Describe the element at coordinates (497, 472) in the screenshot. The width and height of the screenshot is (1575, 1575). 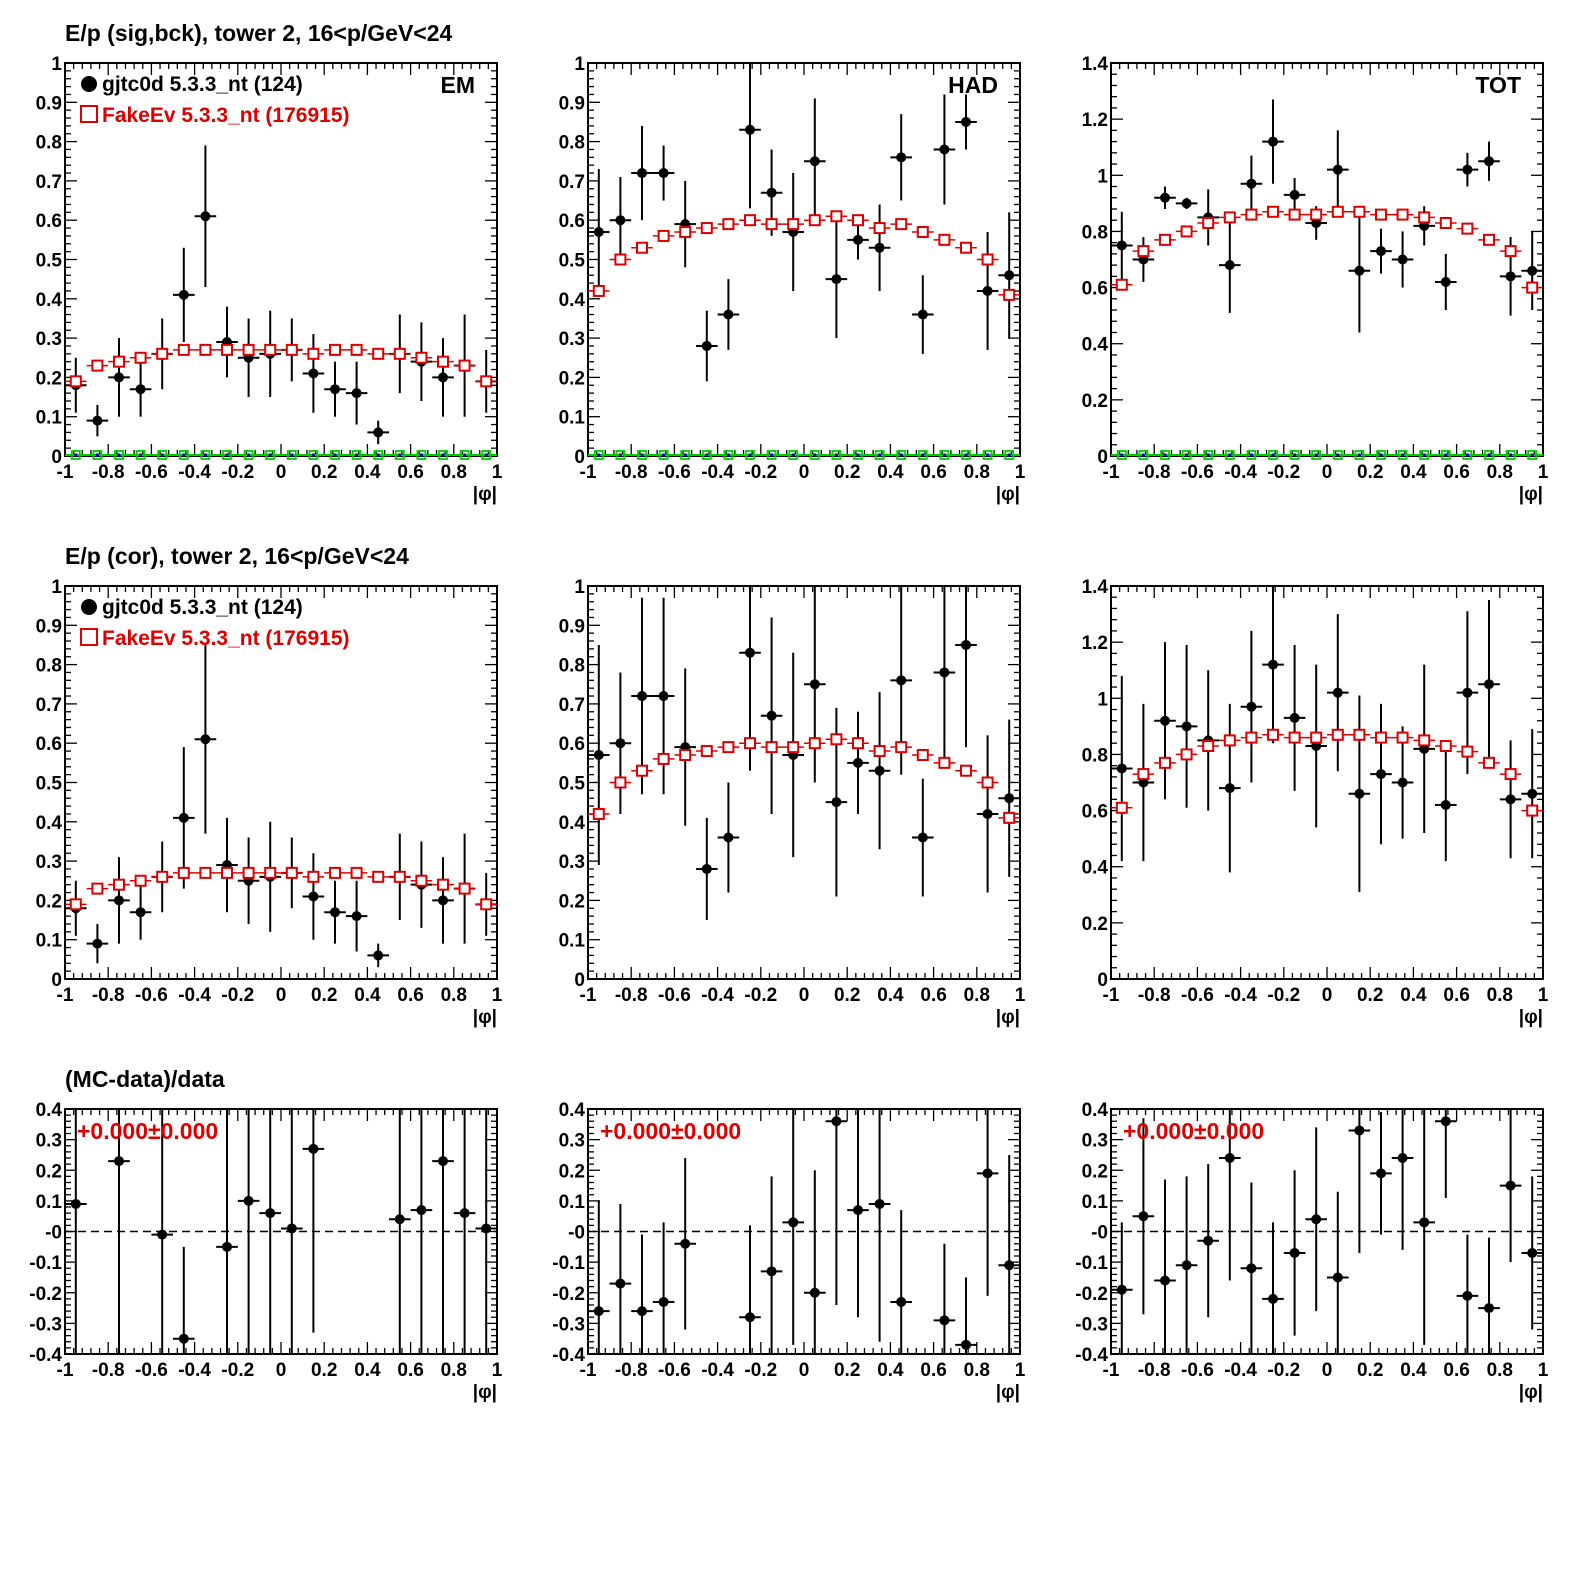
I see `x-tick-label: 1` at that location.